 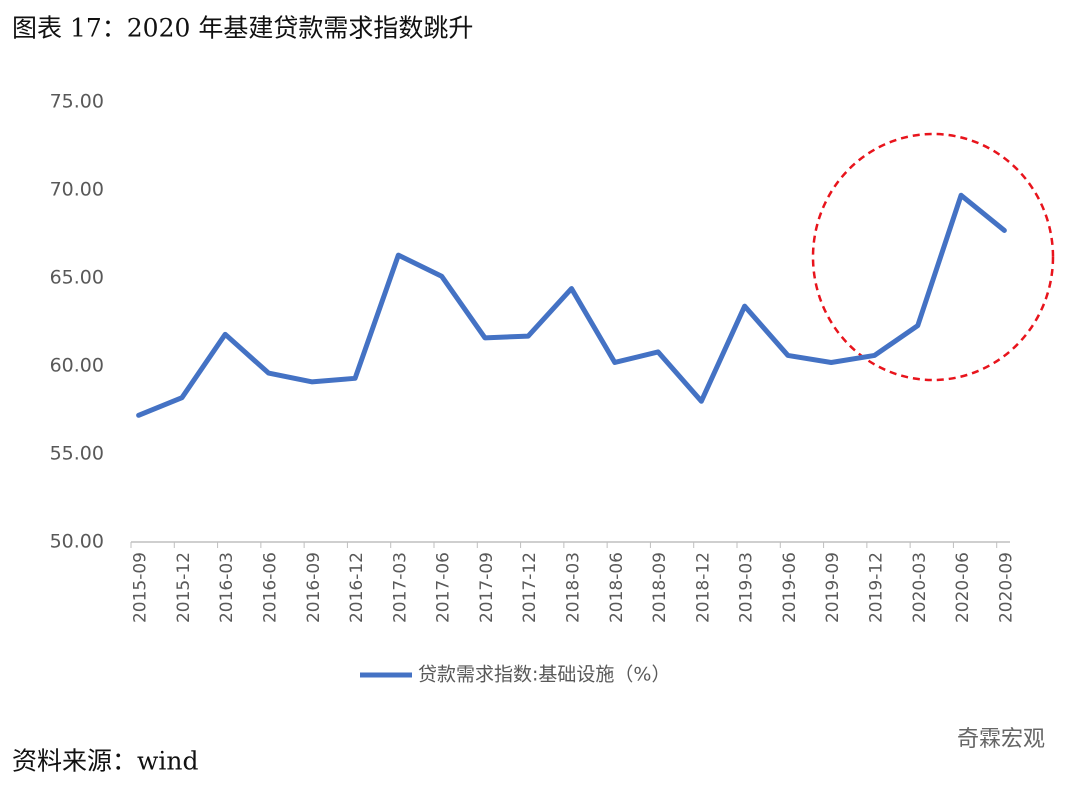 I want to click on y-tick-label: 70.00, so click(x=77, y=190).